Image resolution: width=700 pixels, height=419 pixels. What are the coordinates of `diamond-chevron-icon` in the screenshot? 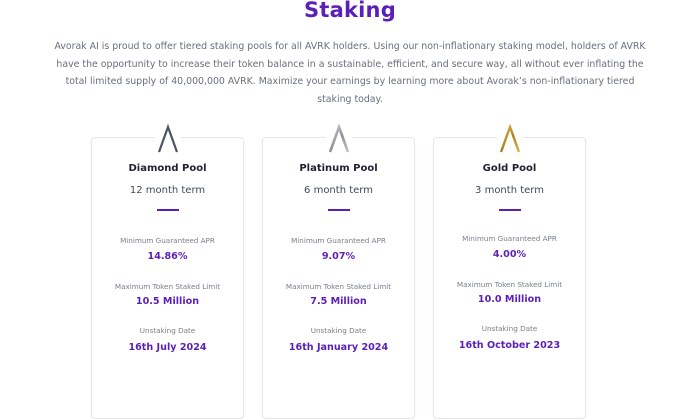 It's located at (167, 139).